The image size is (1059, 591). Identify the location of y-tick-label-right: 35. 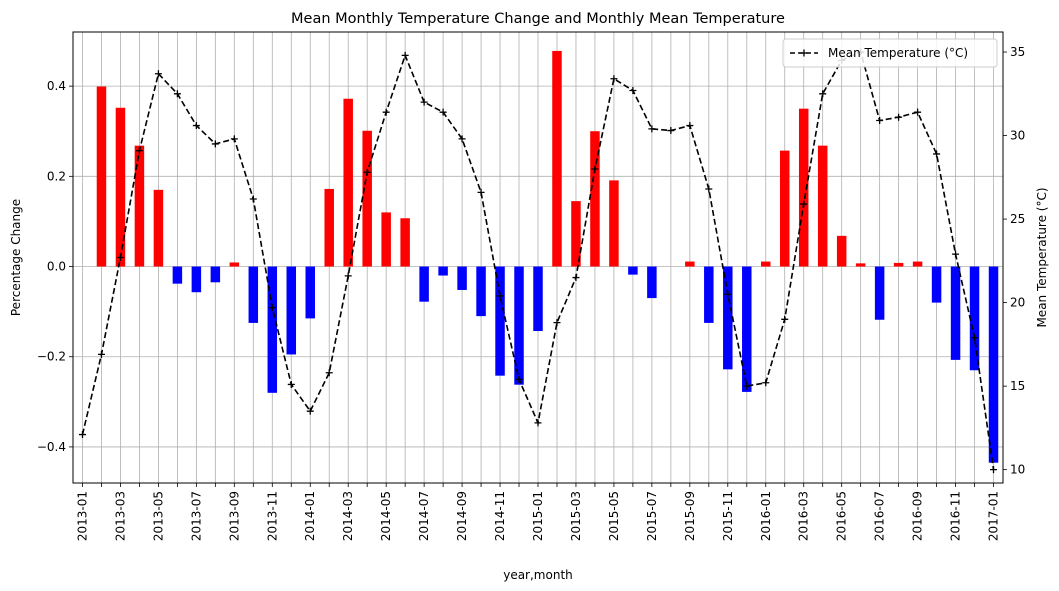
(1017, 52).